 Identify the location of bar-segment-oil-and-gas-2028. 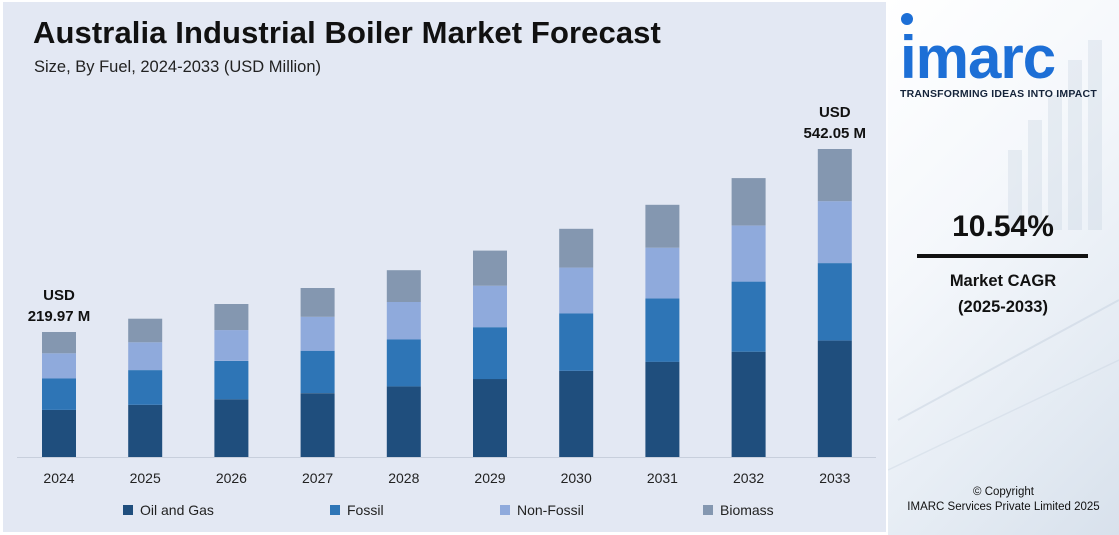
(403, 421).